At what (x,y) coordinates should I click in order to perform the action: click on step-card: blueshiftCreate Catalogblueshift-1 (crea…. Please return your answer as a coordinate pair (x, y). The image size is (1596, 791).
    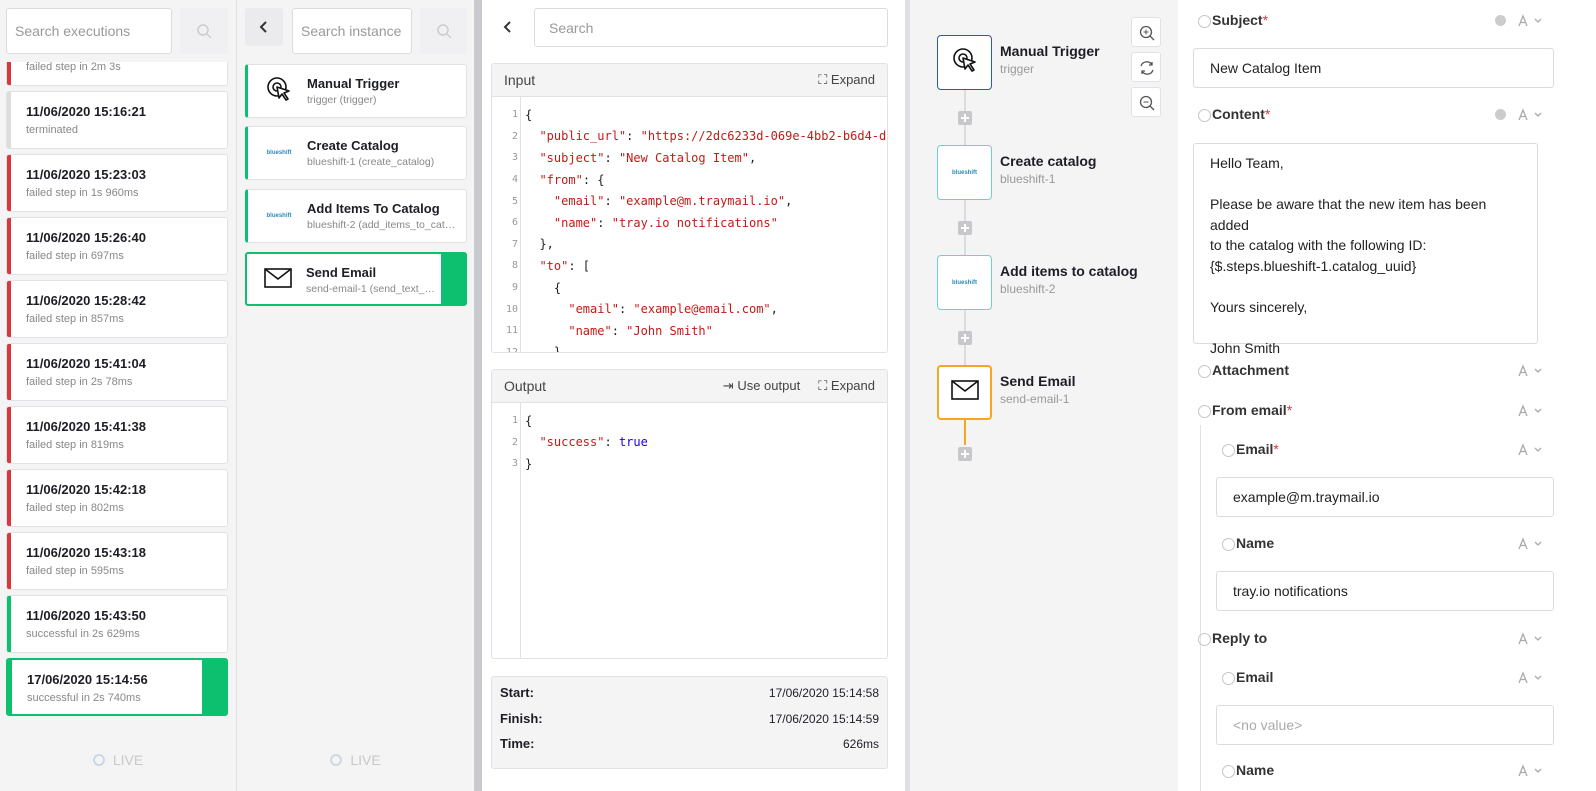
    Looking at the image, I should click on (356, 153).